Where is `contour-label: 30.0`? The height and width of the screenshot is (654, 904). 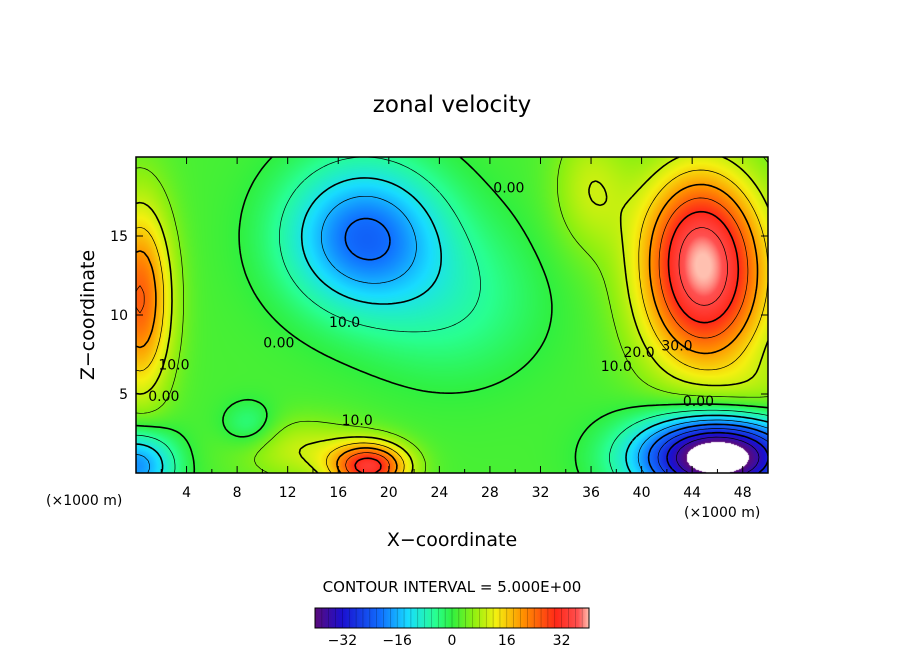
contour-label: 30.0 is located at coordinates (676, 347).